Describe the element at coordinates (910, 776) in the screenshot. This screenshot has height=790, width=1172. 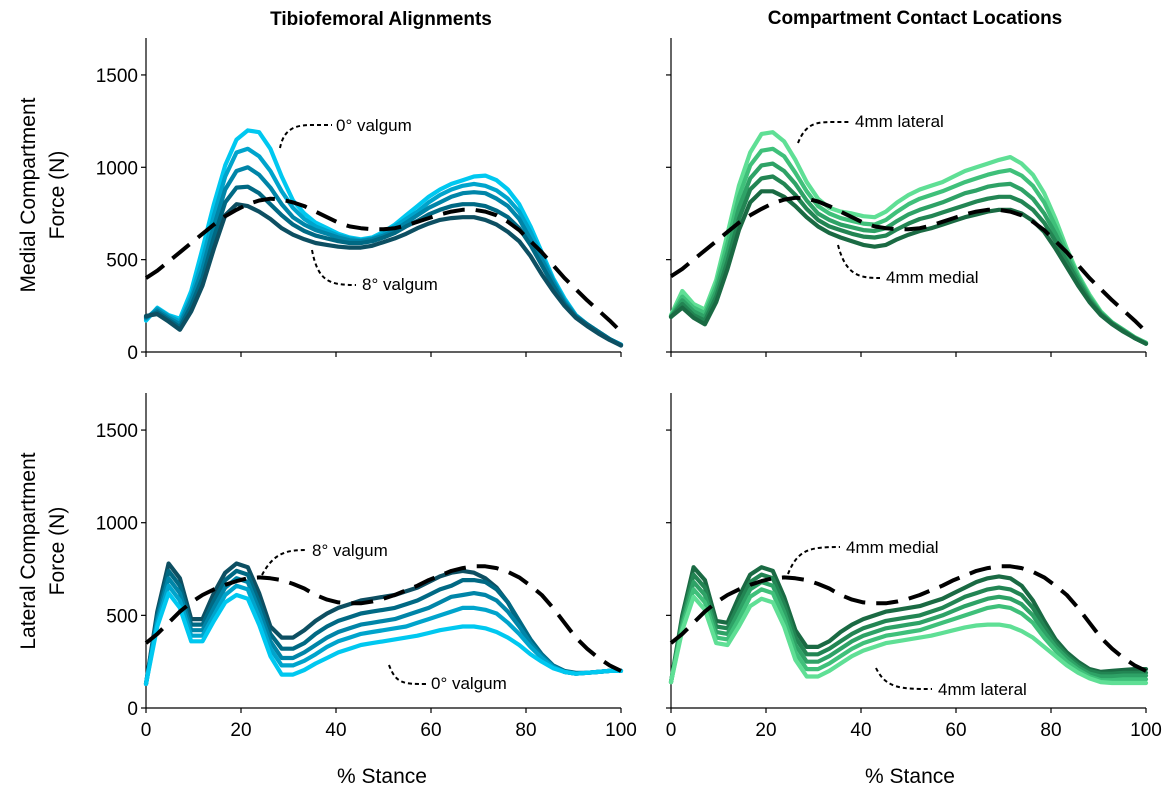
I see `x-axis-label-right: % Stance` at that location.